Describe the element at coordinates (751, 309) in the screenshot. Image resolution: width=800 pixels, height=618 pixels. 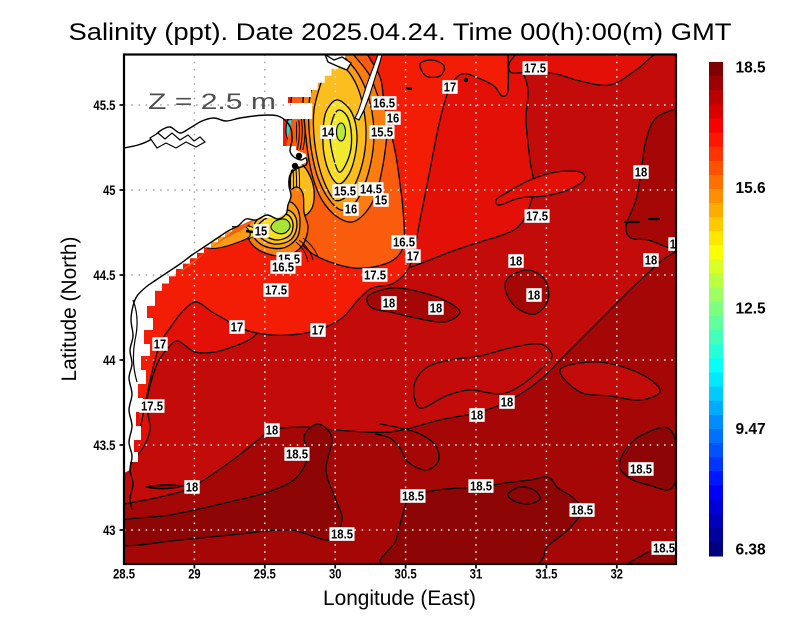
I see `svg-text: 12.5` at that location.